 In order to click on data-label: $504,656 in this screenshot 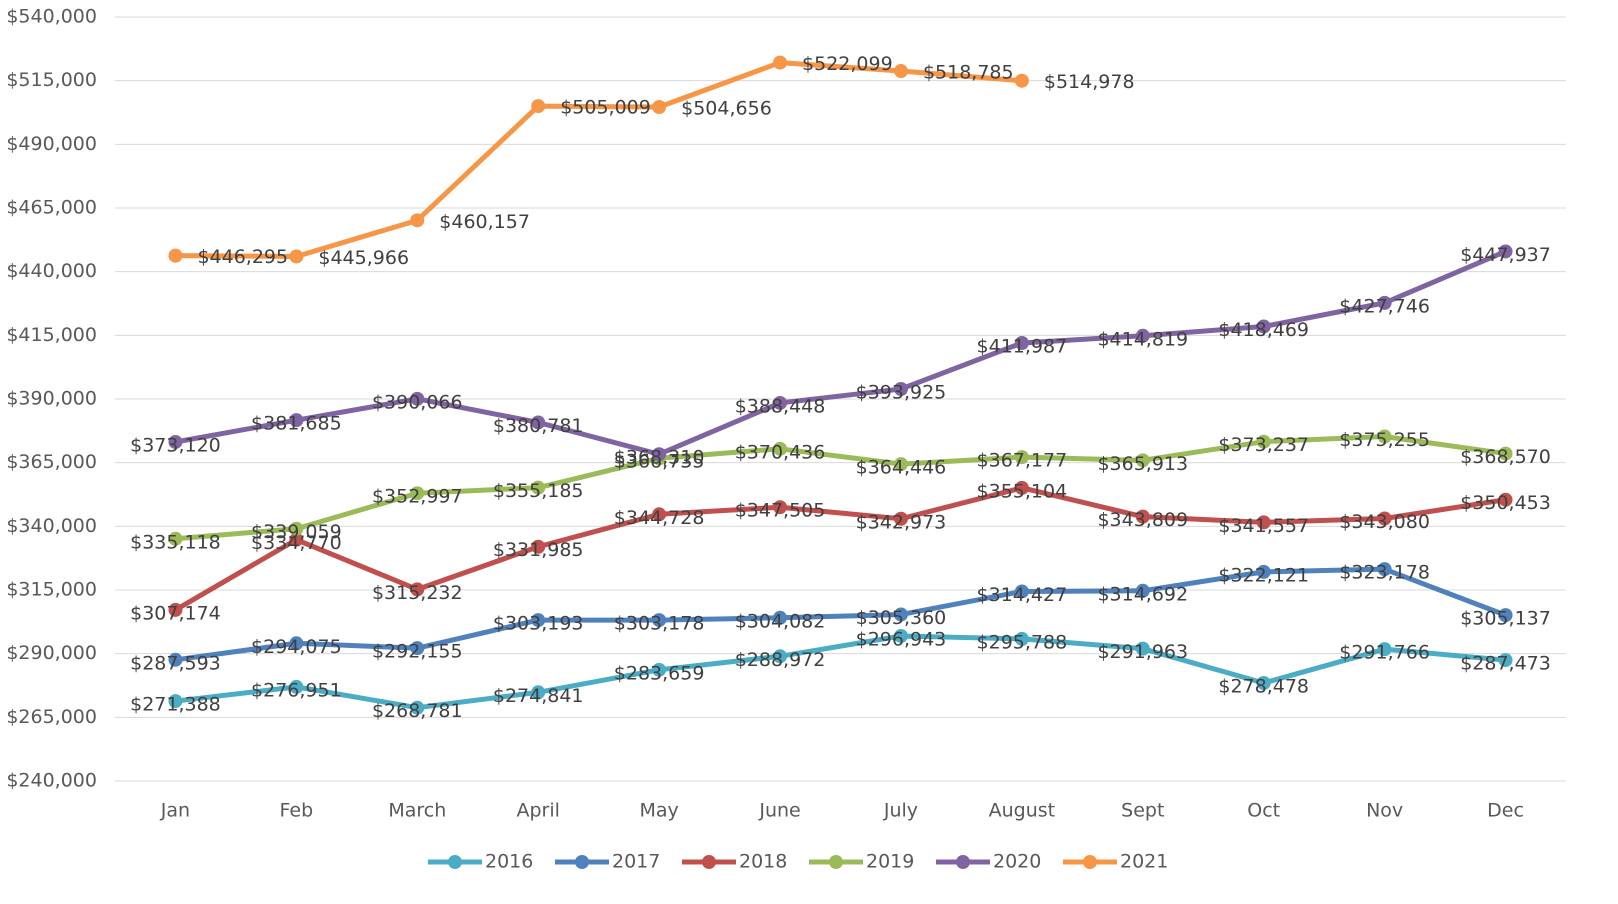, I will do `click(726, 109)`.